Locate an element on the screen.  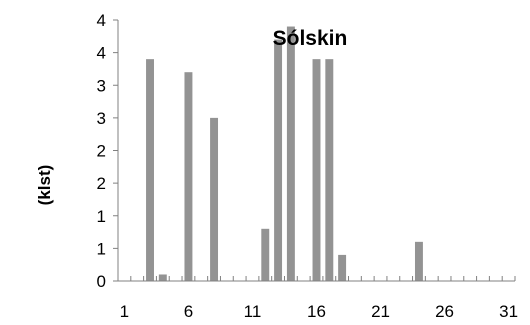
x-tick-label: 26 is located at coordinates (444, 311).